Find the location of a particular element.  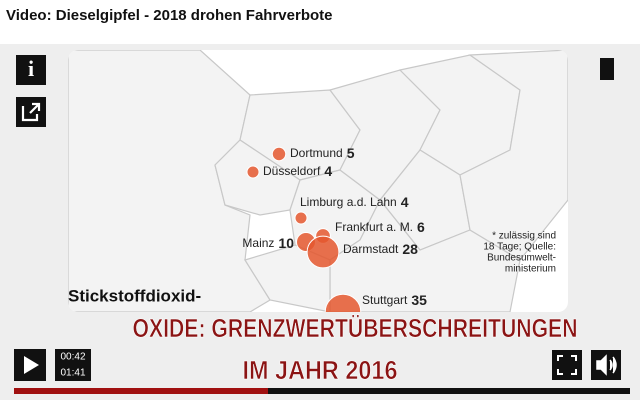

city-label: Limburg a.d. Lahn 4 is located at coordinates (354, 202).